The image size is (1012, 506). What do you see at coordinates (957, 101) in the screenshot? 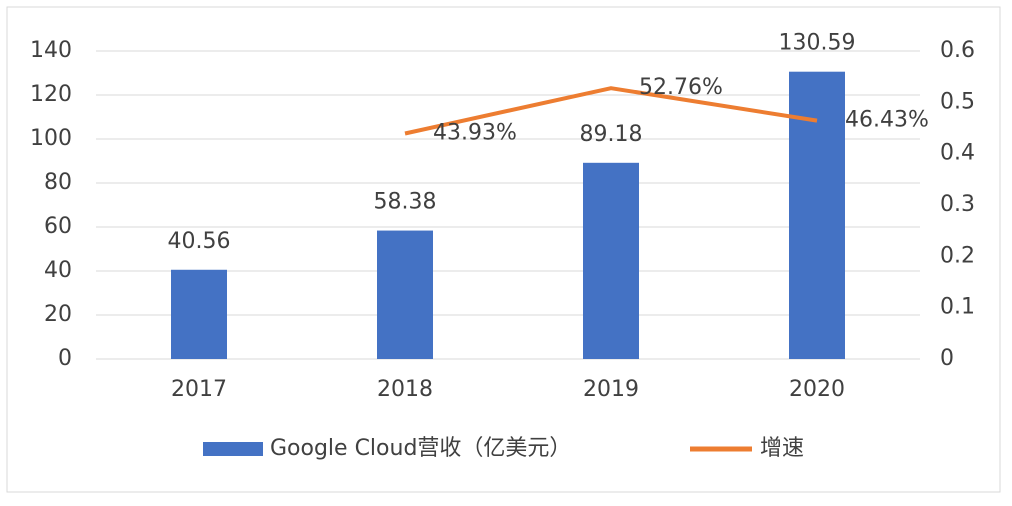
I see `y2-tick-label: 0.5` at bounding box center [957, 101].